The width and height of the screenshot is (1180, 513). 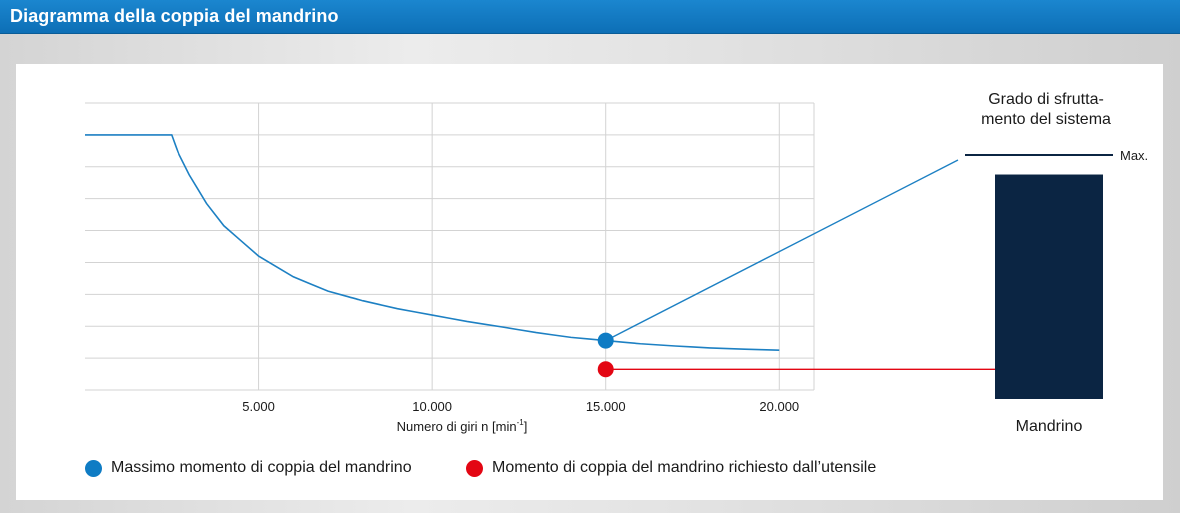 I want to click on max-torque-point, so click(x=605, y=340).